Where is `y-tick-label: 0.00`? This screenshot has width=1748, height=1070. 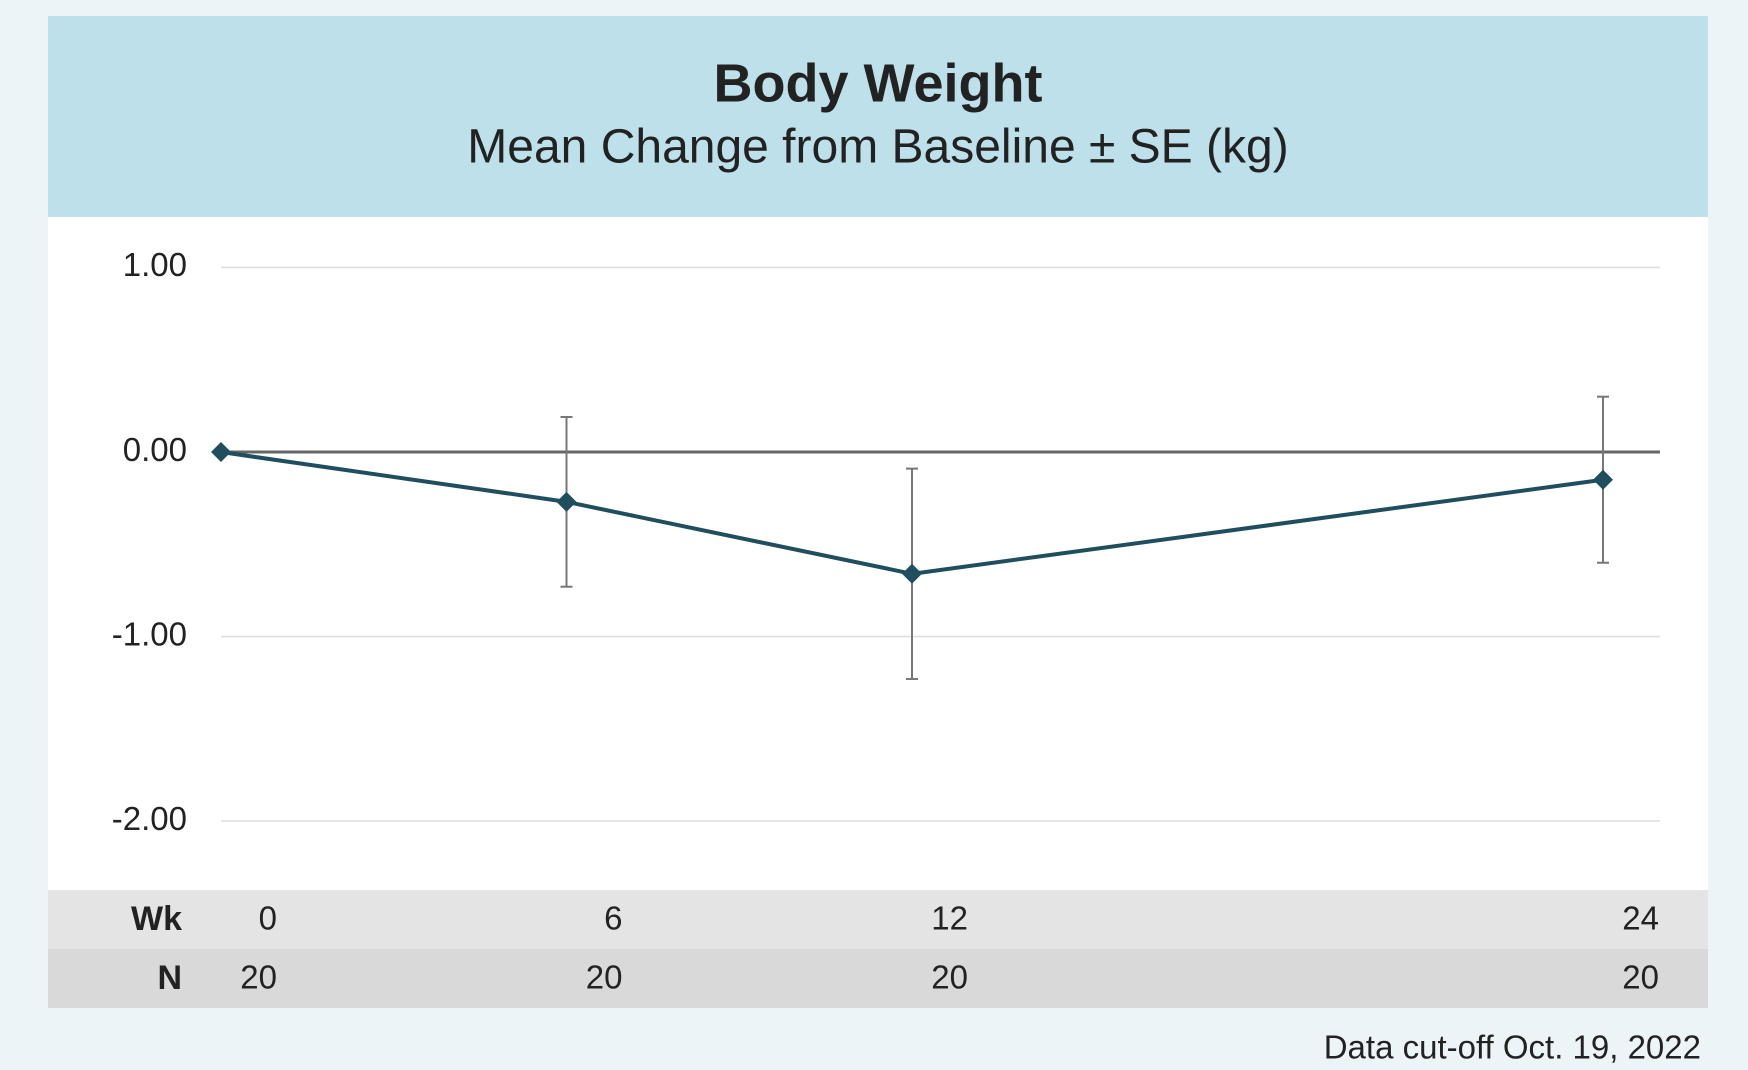
y-tick-label: 0.00 is located at coordinates (155, 449).